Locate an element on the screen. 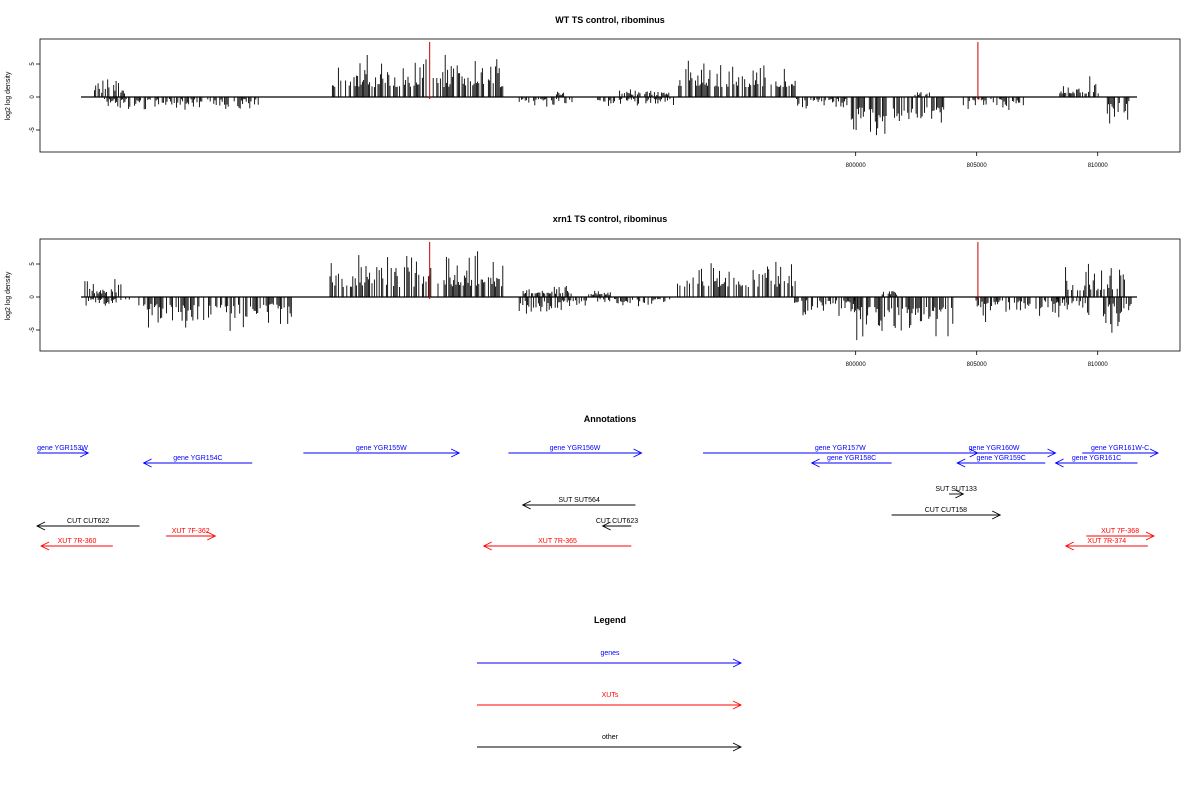 The width and height of the screenshot is (1200, 800). annotation-label: CUT CUT623 is located at coordinates (617, 521).